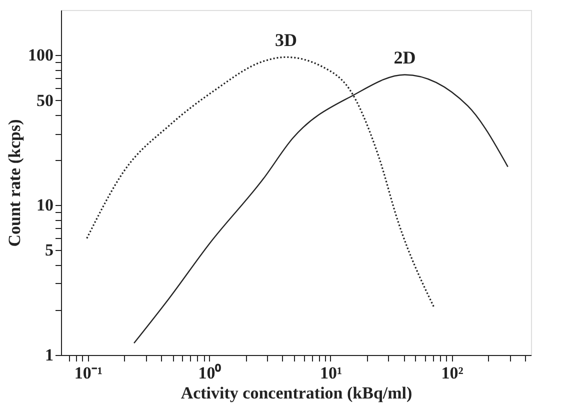  What do you see at coordinates (41, 55) in the screenshot?
I see `y-tick-label: 100` at bounding box center [41, 55].